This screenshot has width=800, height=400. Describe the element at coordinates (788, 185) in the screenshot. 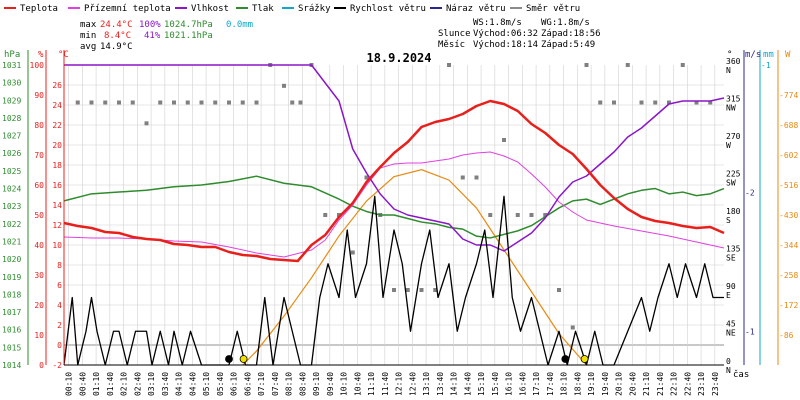

I see `radiation-tick-label: -516` at that location.